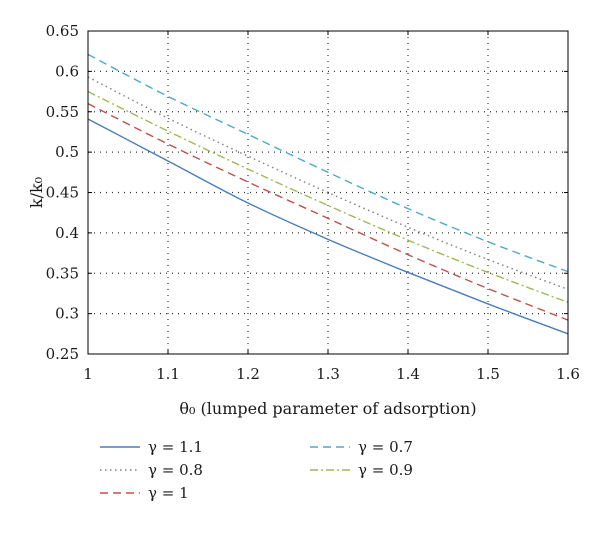 The image size is (600, 533). What do you see at coordinates (36, 192) in the screenshot?
I see `y-axis-label: k/k₀` at bounding box center [36, 192].